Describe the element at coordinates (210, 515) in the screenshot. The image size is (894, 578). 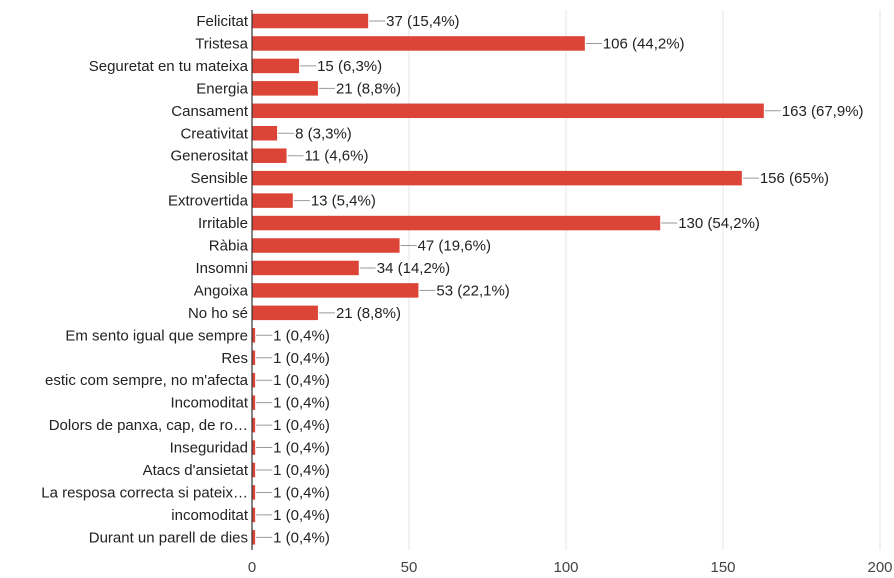
I see `category-label: incomoditat` at that location.